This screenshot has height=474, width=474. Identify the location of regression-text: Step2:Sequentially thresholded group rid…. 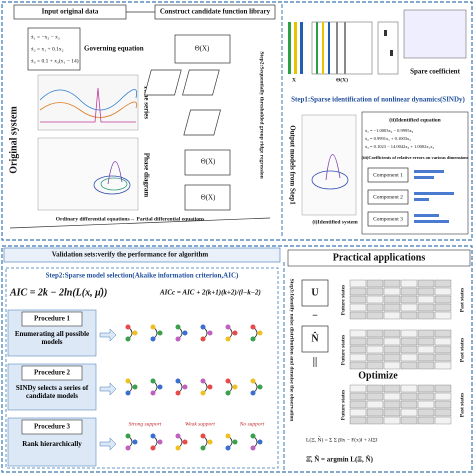
(262, 114).